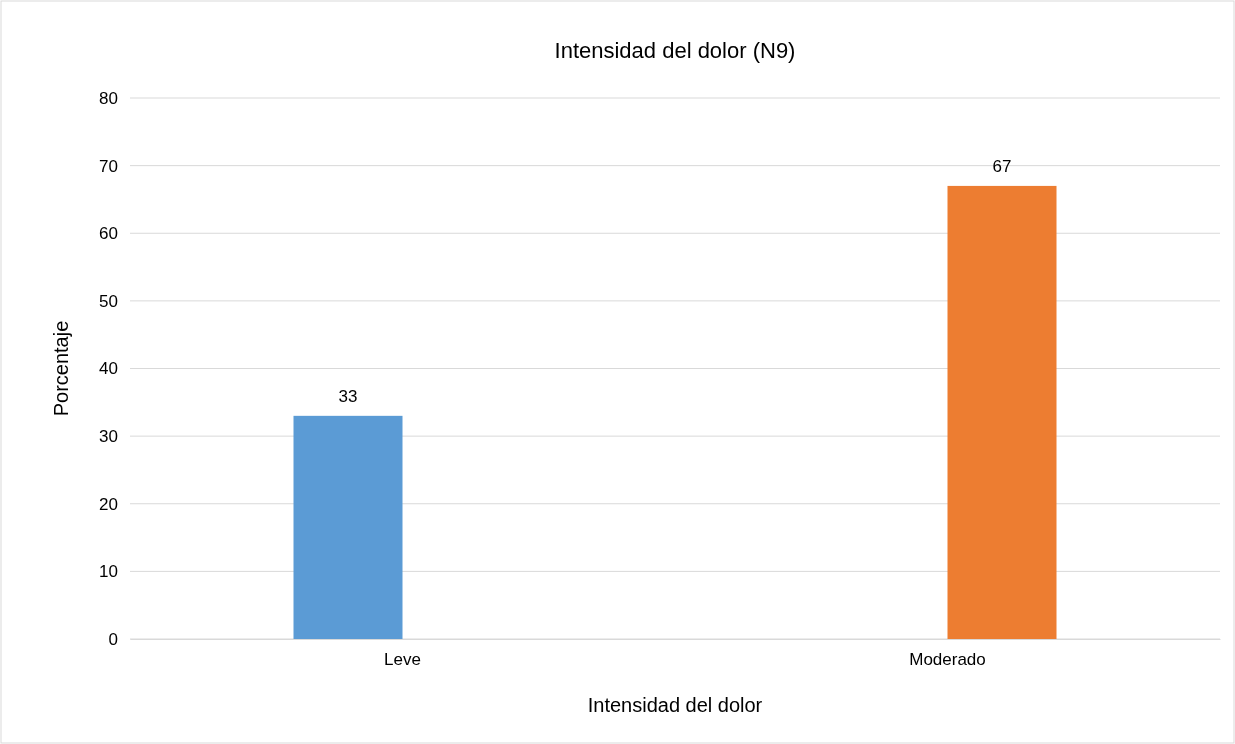 The width and height of the screenshot is (1235, 744). What do you see at coordinates (947, 660) in the screenshot?
I see `x-tick-label: Moderado` at bounding box center [947, 660].